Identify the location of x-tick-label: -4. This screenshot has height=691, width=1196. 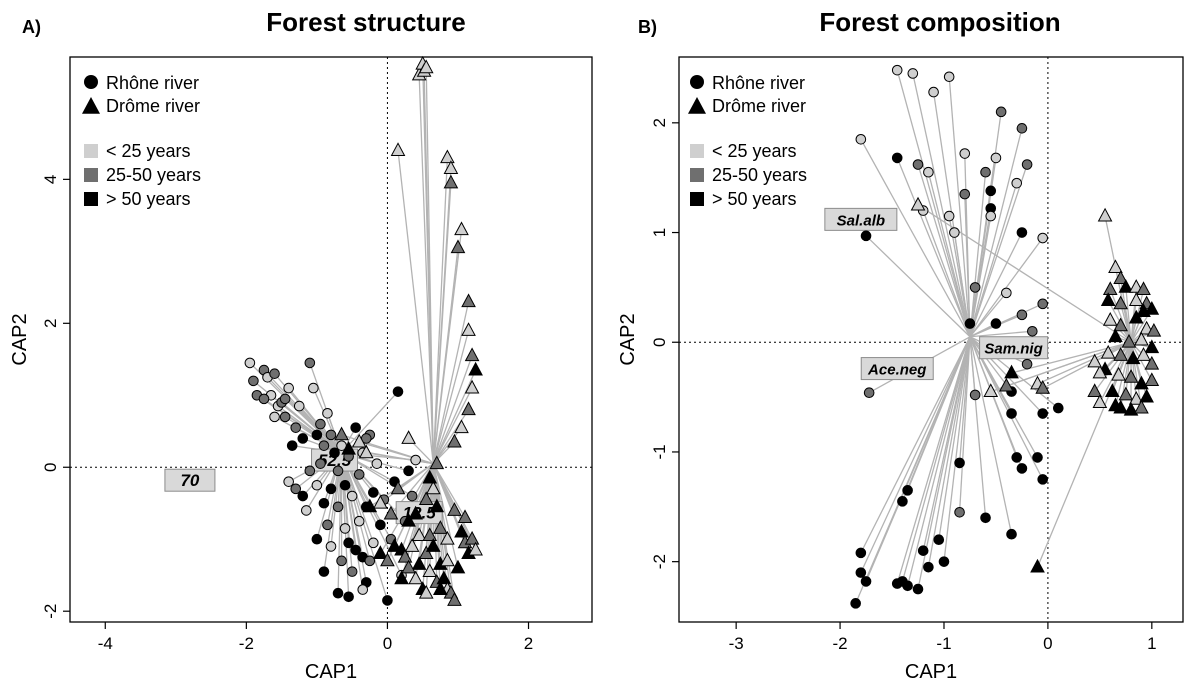
(105, 643).